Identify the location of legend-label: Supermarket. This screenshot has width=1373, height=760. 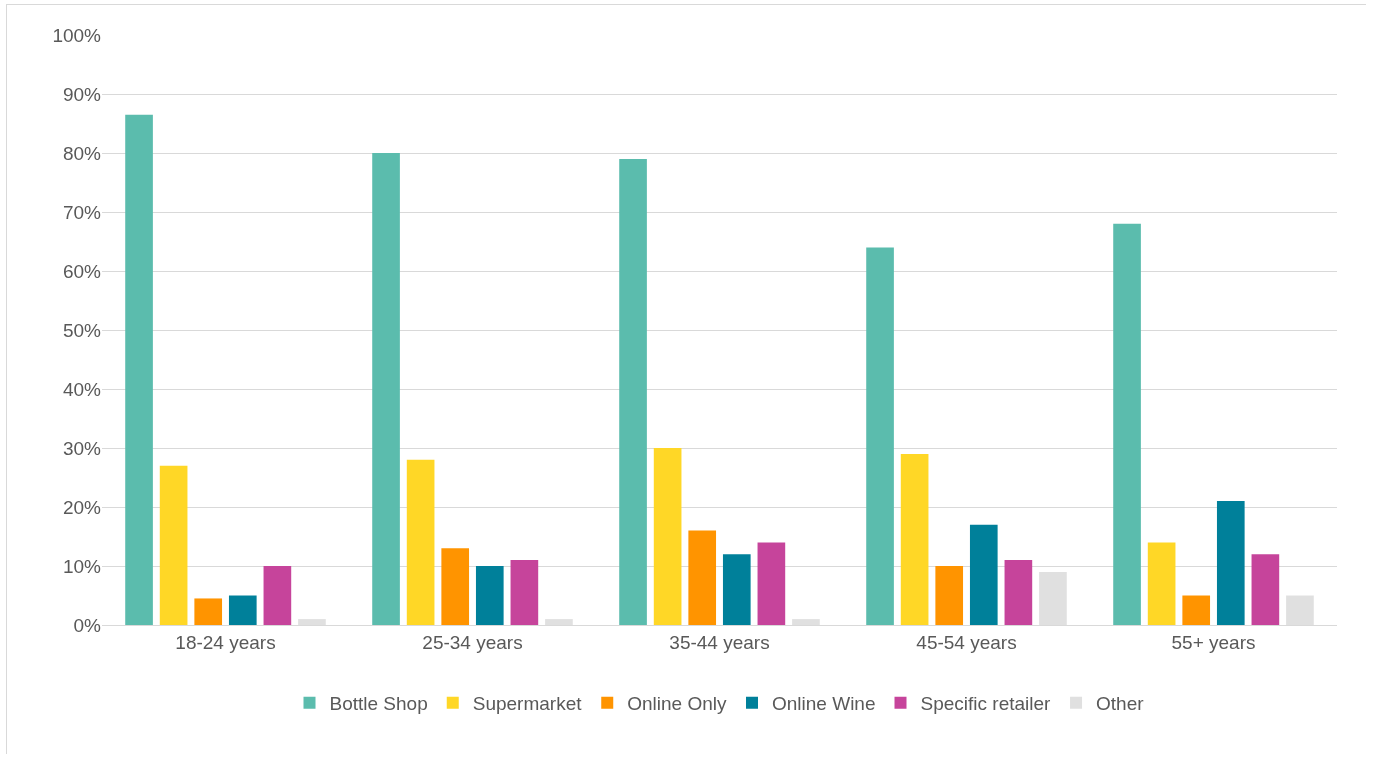
(527, 704).